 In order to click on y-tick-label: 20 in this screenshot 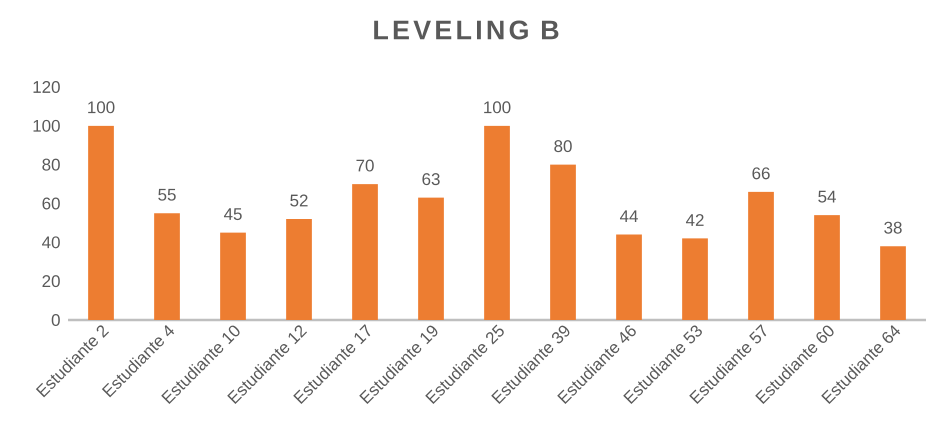, I will do `click(51, 281)`.